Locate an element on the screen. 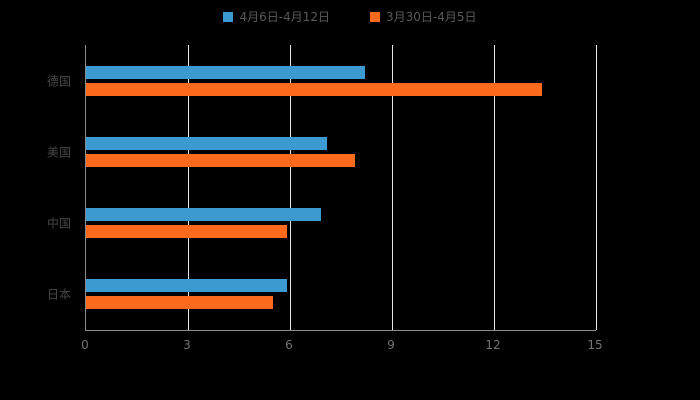  legend-label: 4月6日-4月12日 is located at coordinates (284, 17).